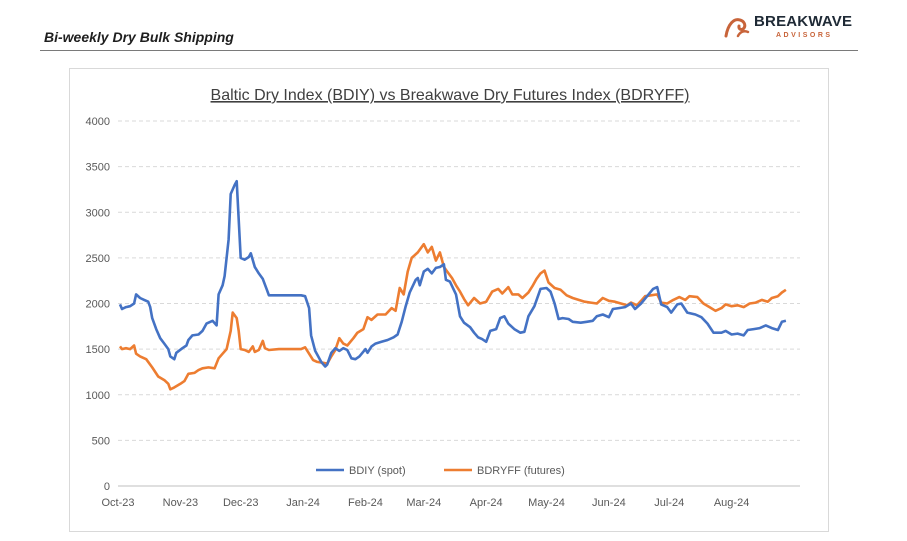  Describe the element at coordinates (803, 21) in the screenshot. I see `logo-wordmark: BREAKWAVE` at that location.